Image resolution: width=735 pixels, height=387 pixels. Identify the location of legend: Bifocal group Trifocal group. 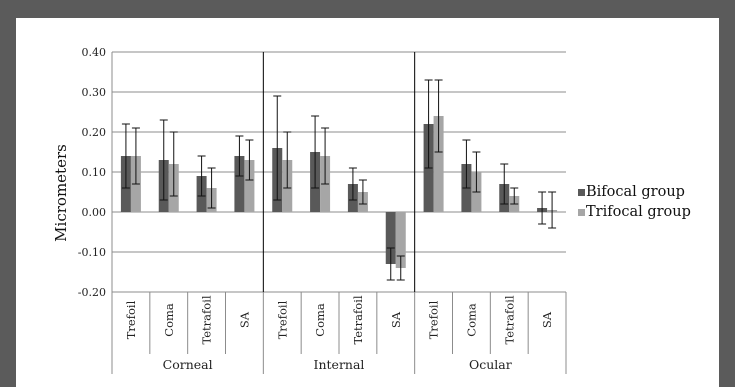
(634, 202).